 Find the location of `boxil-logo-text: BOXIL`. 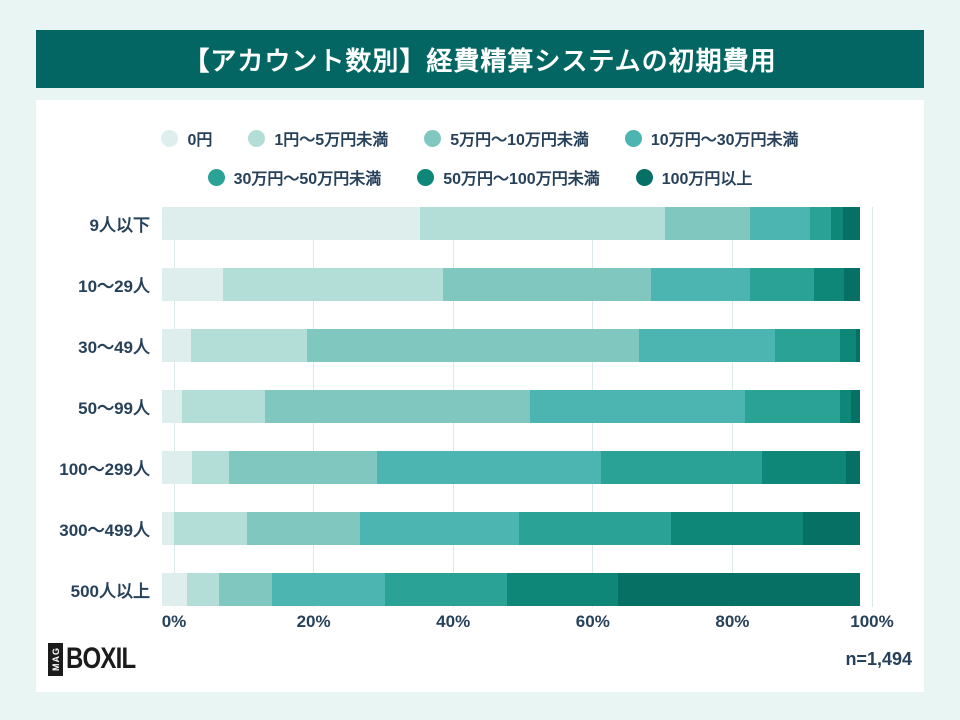

boxil-logo-text: BOXIL is located at coordinates (101, 658).